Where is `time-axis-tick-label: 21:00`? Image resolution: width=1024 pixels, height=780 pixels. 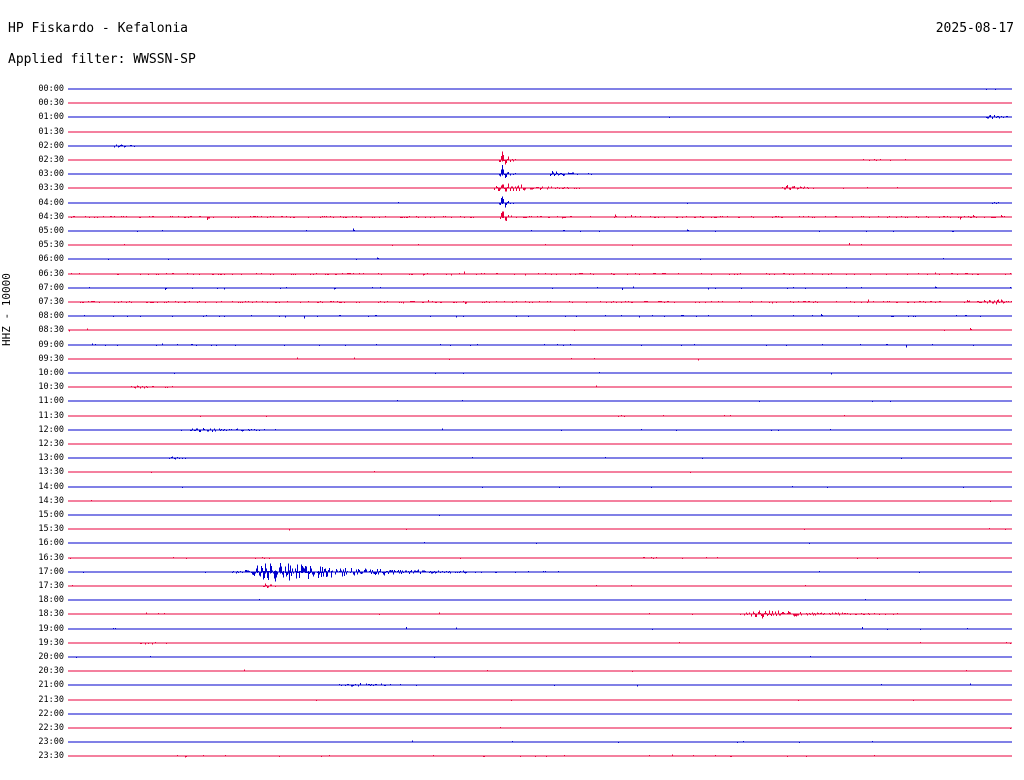 time-axis-tick-label: 21:00 is located at coordinates (51, 685).